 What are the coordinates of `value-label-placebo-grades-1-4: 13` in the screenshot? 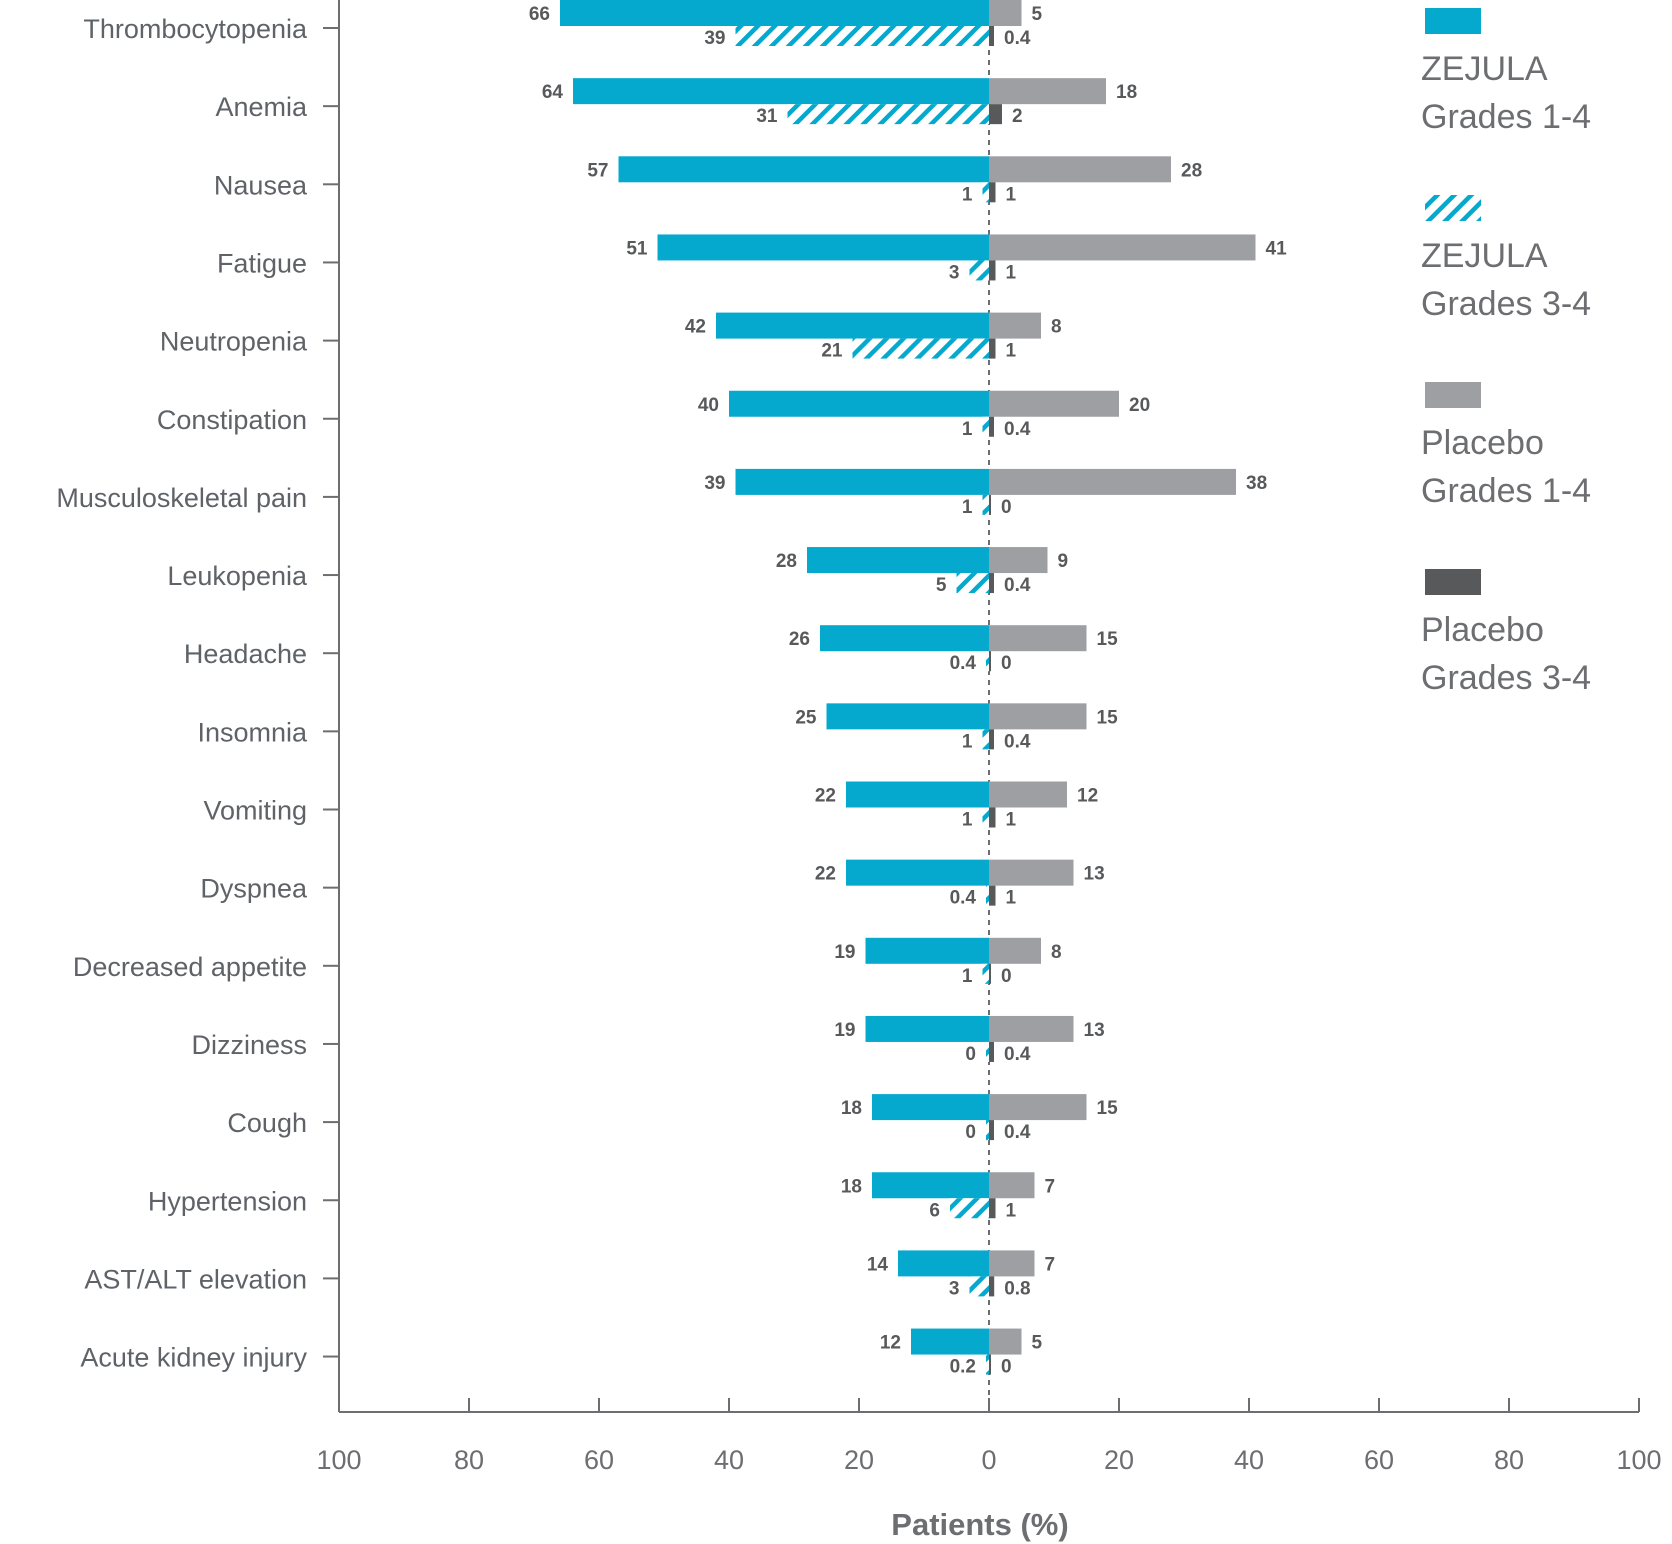 It's located at (1094, 874).